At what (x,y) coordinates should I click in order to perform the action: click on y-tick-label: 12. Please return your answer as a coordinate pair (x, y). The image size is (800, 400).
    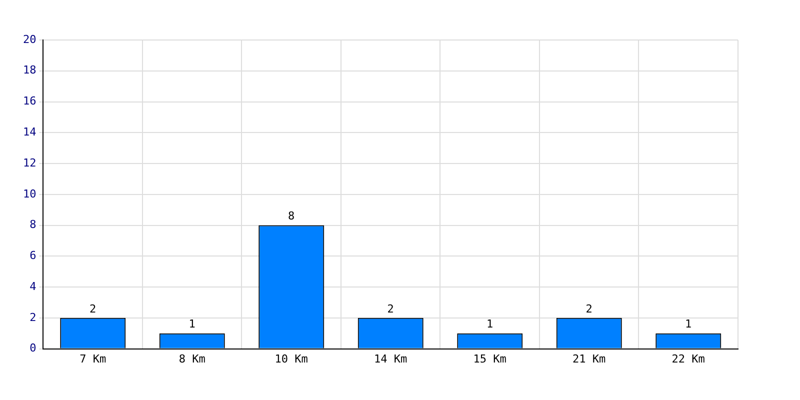
    Looking at the image, I should click on (29, 163).